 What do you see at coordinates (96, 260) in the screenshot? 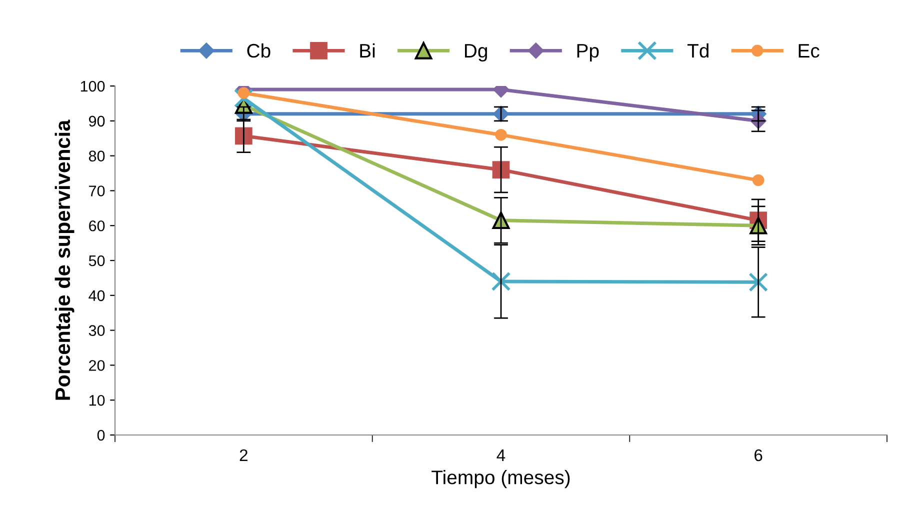
I see `y-tick-label: 50` at bounding box center [96, 260].